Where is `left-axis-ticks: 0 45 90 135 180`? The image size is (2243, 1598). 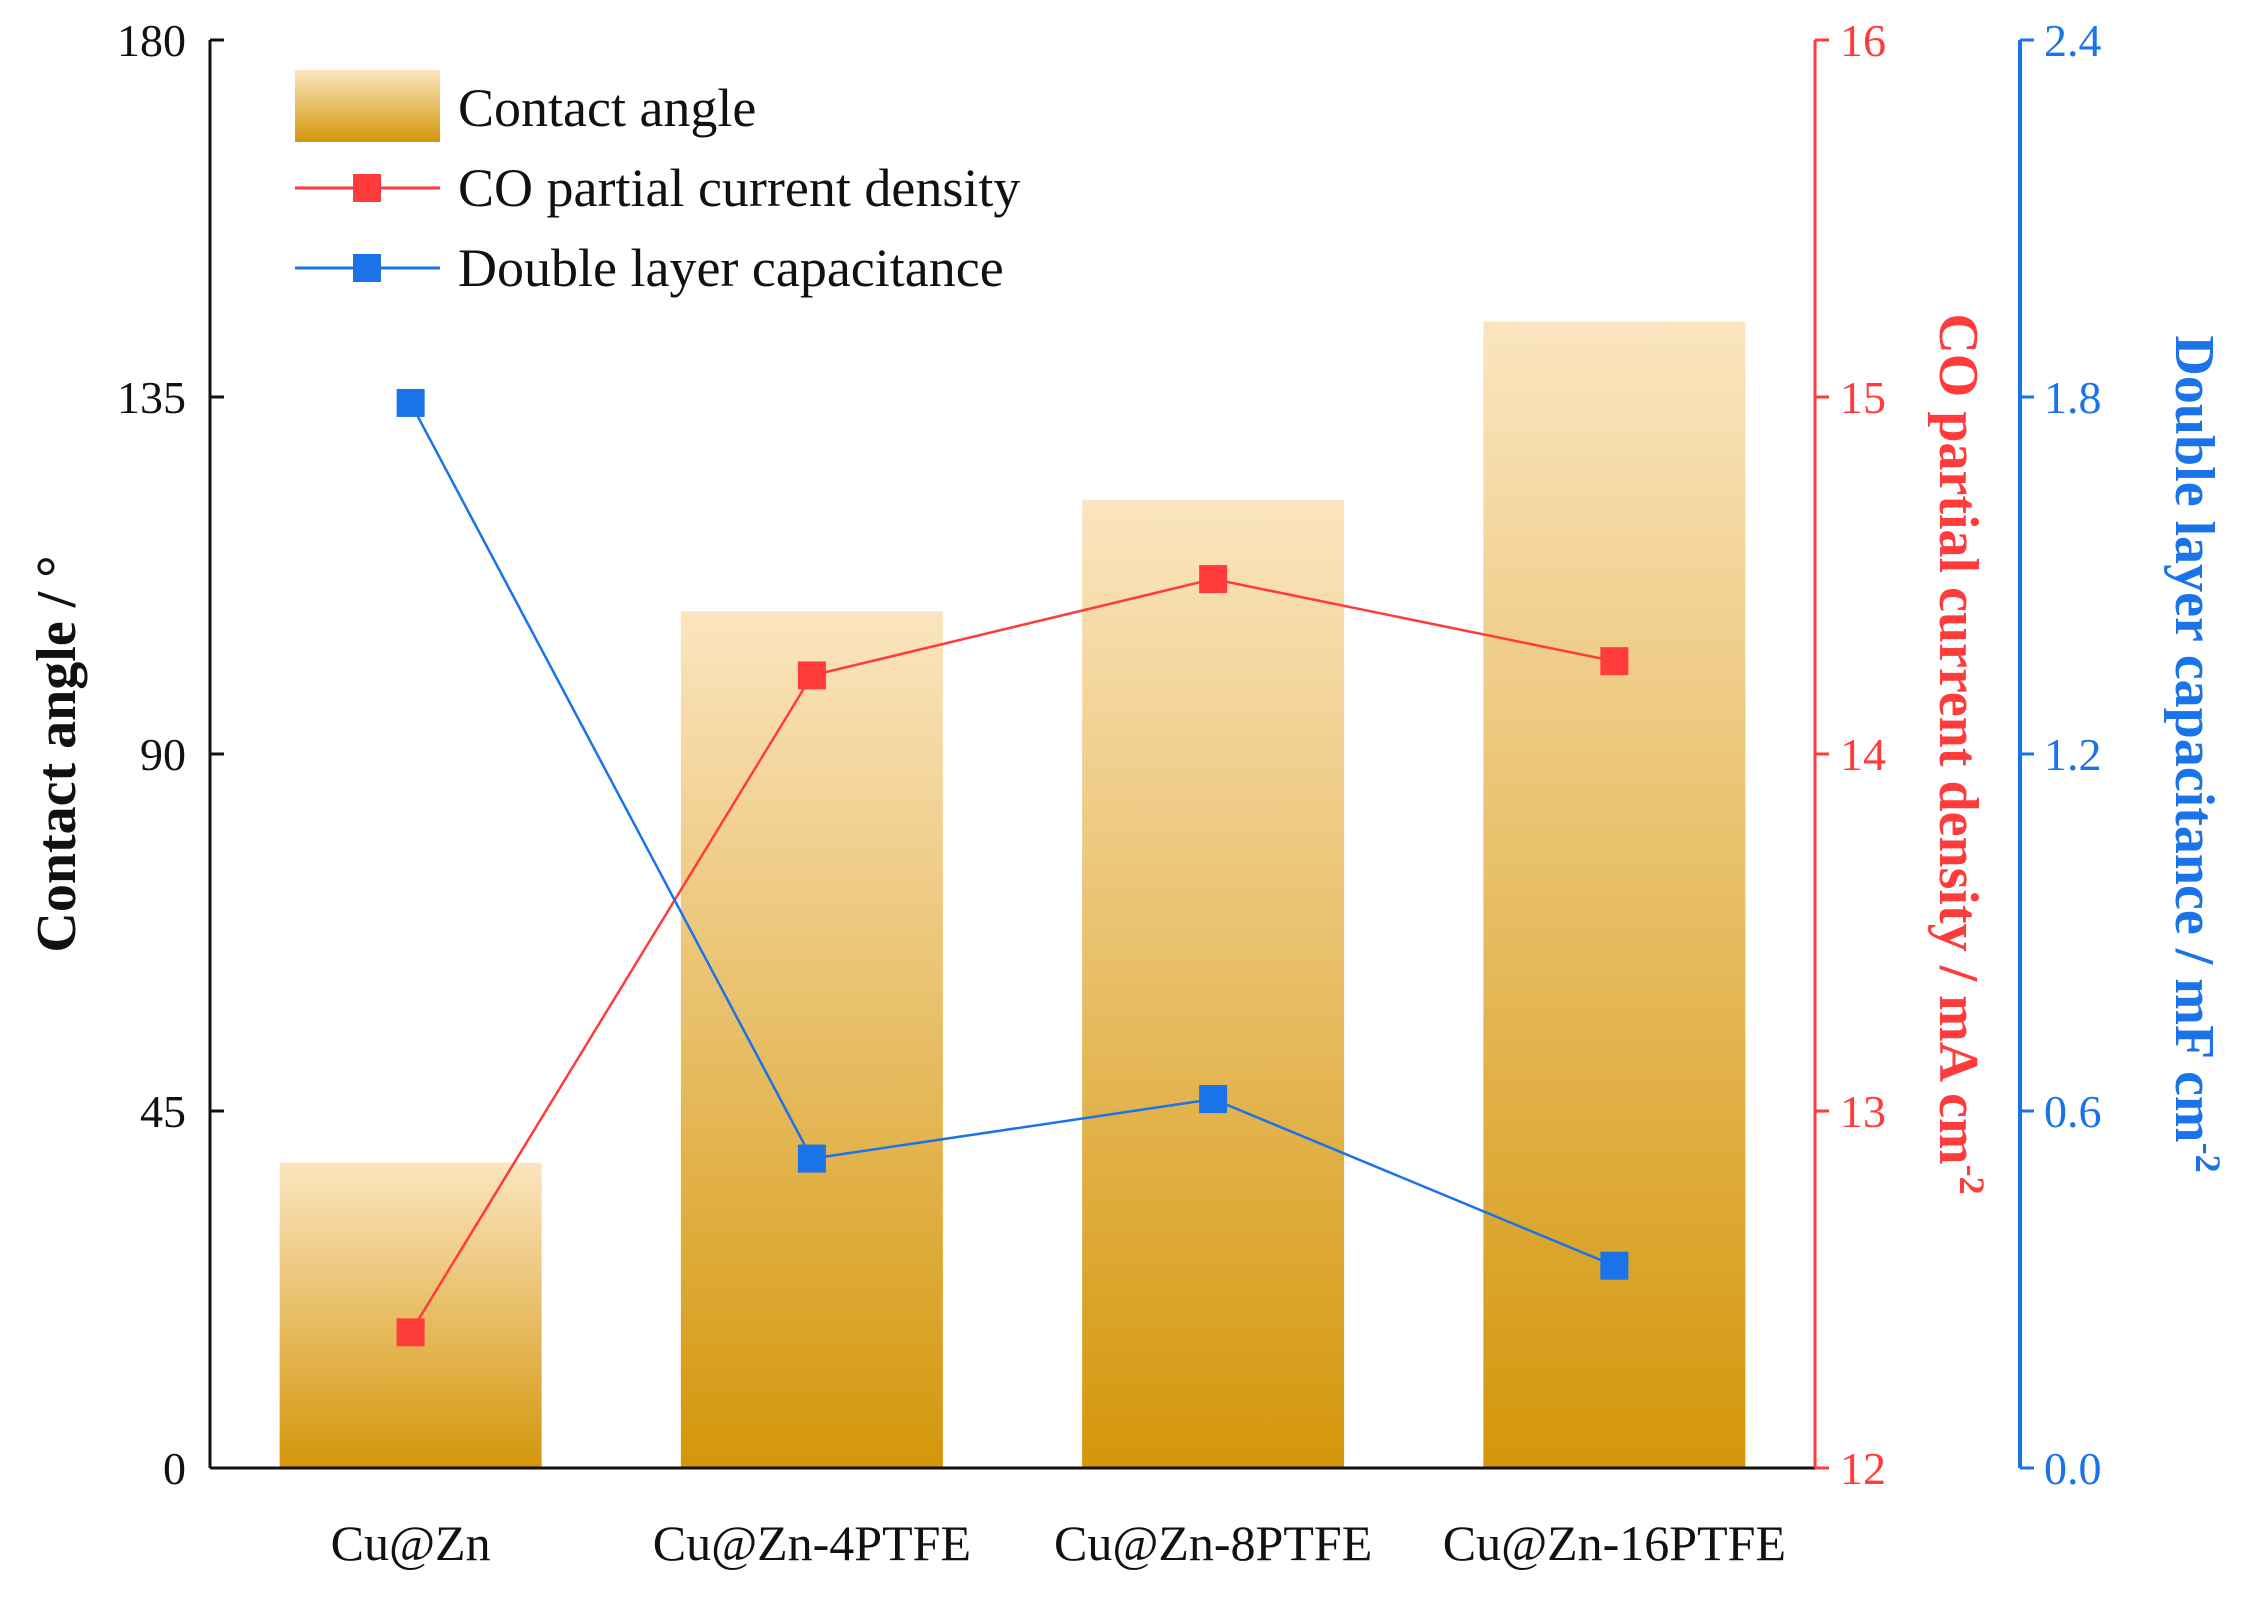 left-axis-ticks: 0 45 90 135 180 is located at coordinates (170, 754).